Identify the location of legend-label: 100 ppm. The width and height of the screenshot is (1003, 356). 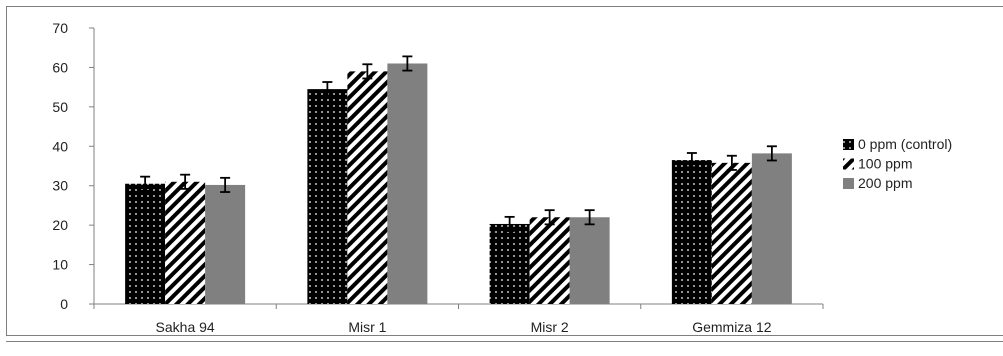
(885, 164).